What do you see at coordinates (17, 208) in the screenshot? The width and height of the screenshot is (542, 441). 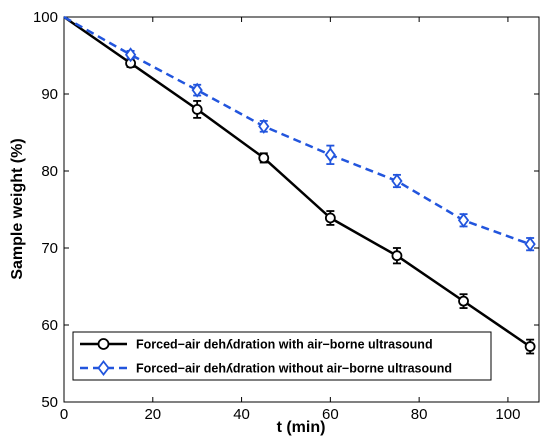 I see `y-axis-title: Sample weight (%)` at bounding box center [17, 208].